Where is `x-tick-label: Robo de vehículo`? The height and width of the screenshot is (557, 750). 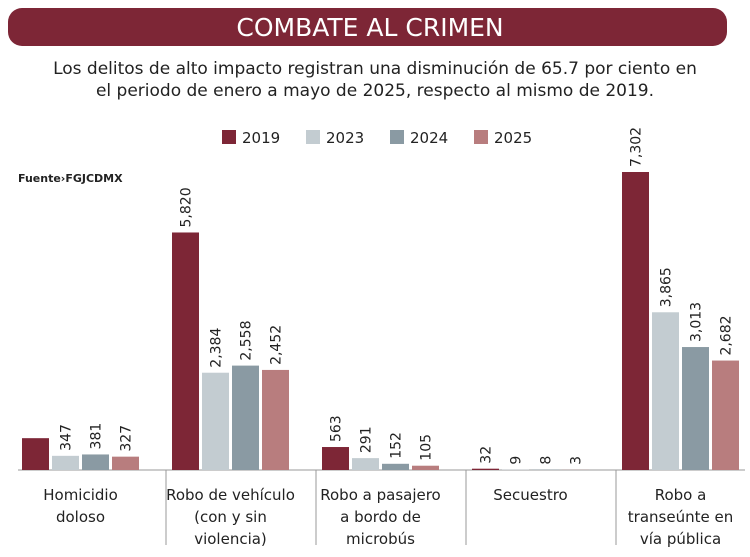 x-tick-label: Robo de vehículo is located at coordinates (230, 495).